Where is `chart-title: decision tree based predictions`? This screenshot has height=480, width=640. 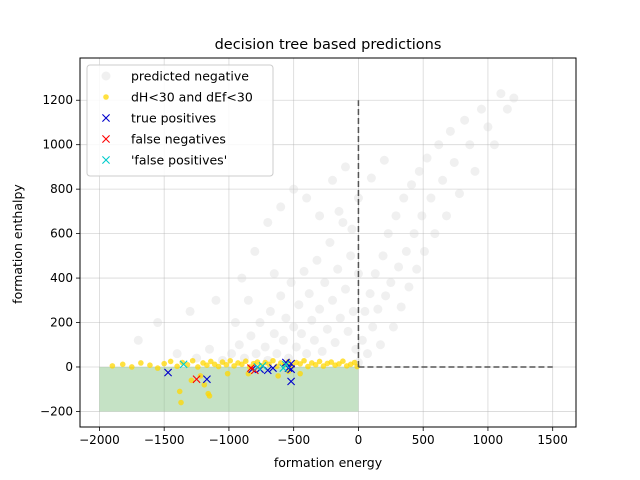 chart-title: decision tree based predictions is located at coordinates (328, 45).